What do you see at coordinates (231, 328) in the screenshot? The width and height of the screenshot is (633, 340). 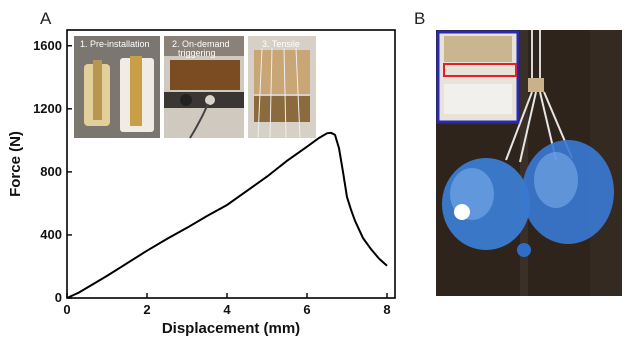 I see `x-axis-title: Displacement (mm)` at bounding box center [231, 328].